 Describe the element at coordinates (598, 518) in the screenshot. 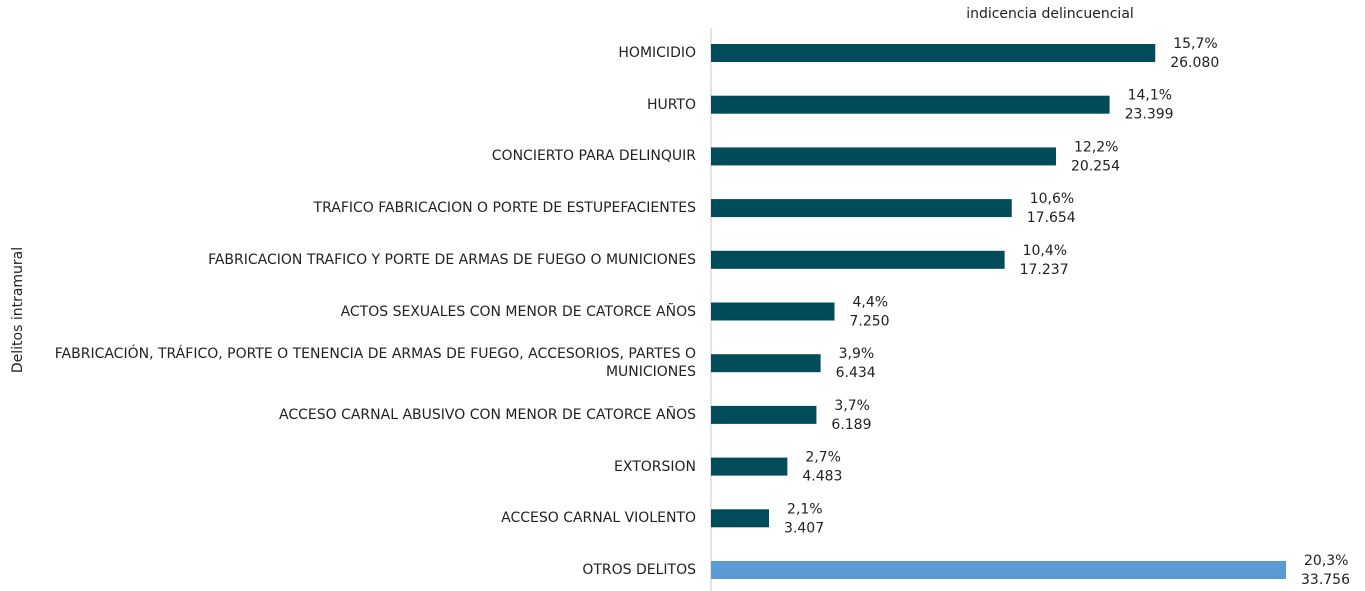

I see `category-label: ACCESO CARNAL VIOLENTO` at that location.